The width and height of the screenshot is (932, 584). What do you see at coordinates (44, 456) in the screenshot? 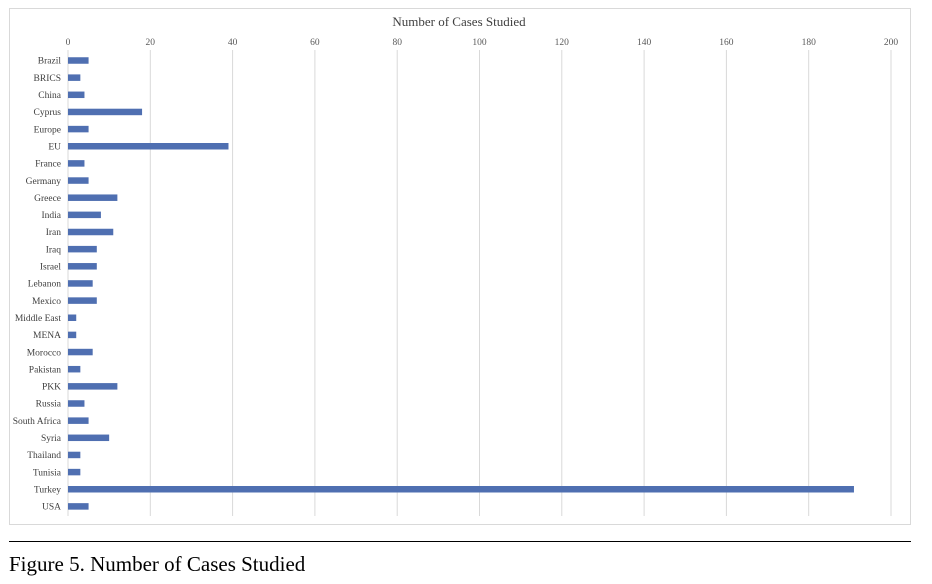
I see `category-label: Thailand` at bounding box center [44, 456].